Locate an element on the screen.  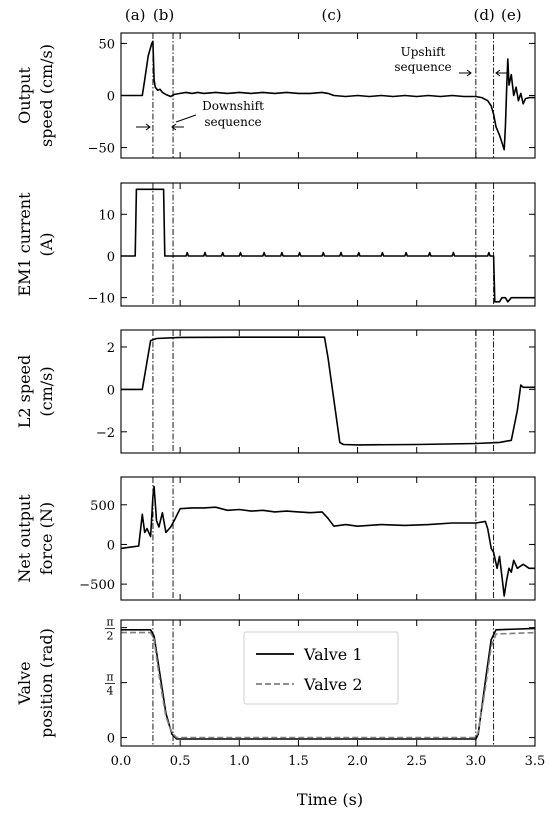
y-tick-label-2: −10 is located at coordinates (101, 299).